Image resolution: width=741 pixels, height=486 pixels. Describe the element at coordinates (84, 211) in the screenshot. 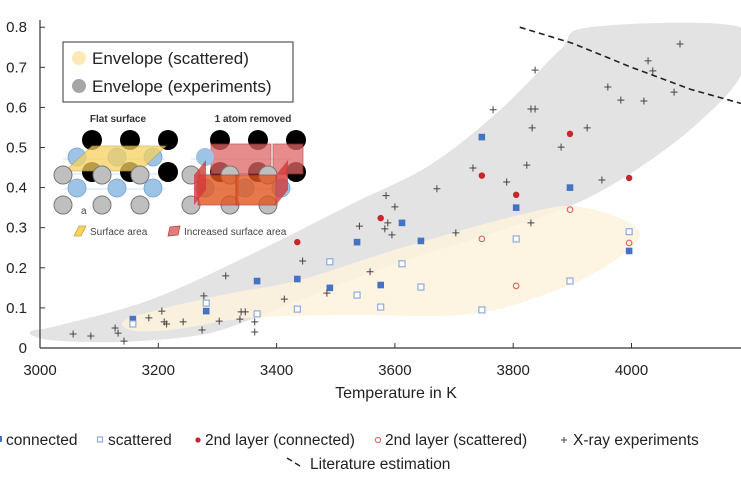

I see `lattice-label: a` at that location.